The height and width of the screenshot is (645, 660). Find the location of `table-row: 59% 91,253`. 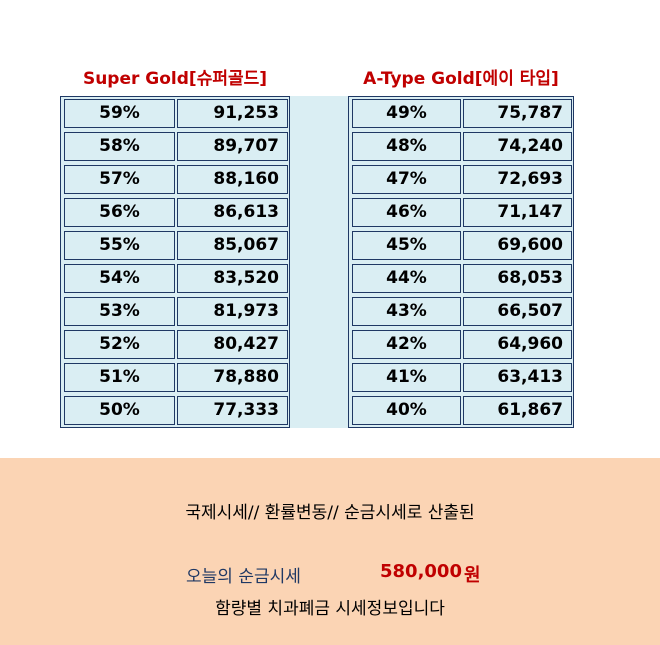

table-row: 59% 91,253 is located at coordinates (175, 113).